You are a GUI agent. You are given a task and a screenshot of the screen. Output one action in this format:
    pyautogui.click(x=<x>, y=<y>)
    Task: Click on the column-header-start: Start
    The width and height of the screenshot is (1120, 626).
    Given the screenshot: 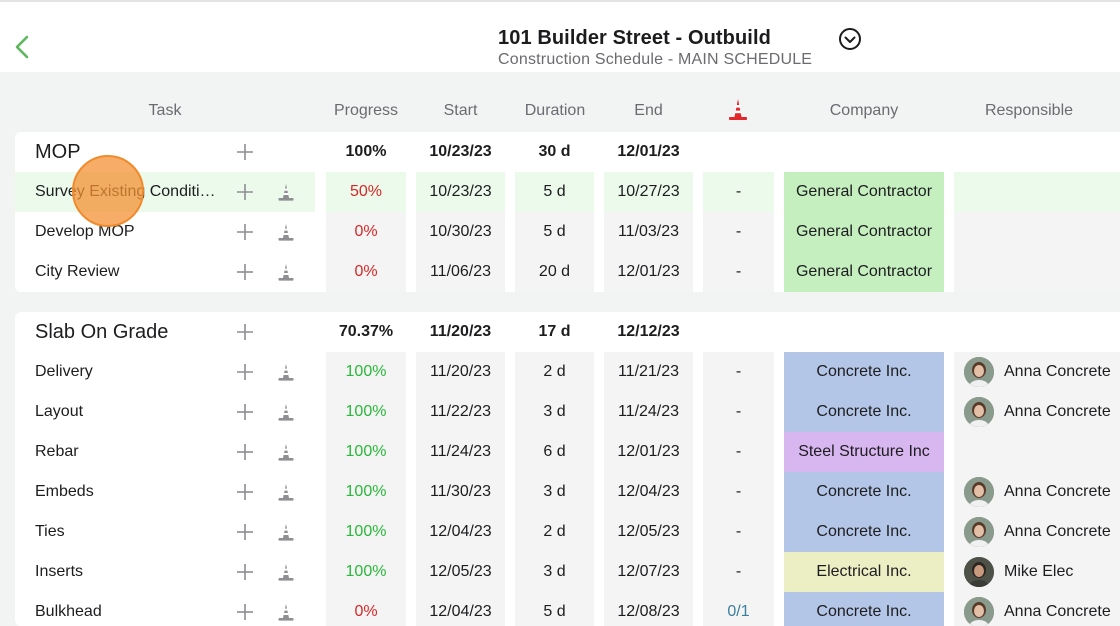 What is the action you would take?
    pyautogui.click(x=460, y=110)
    